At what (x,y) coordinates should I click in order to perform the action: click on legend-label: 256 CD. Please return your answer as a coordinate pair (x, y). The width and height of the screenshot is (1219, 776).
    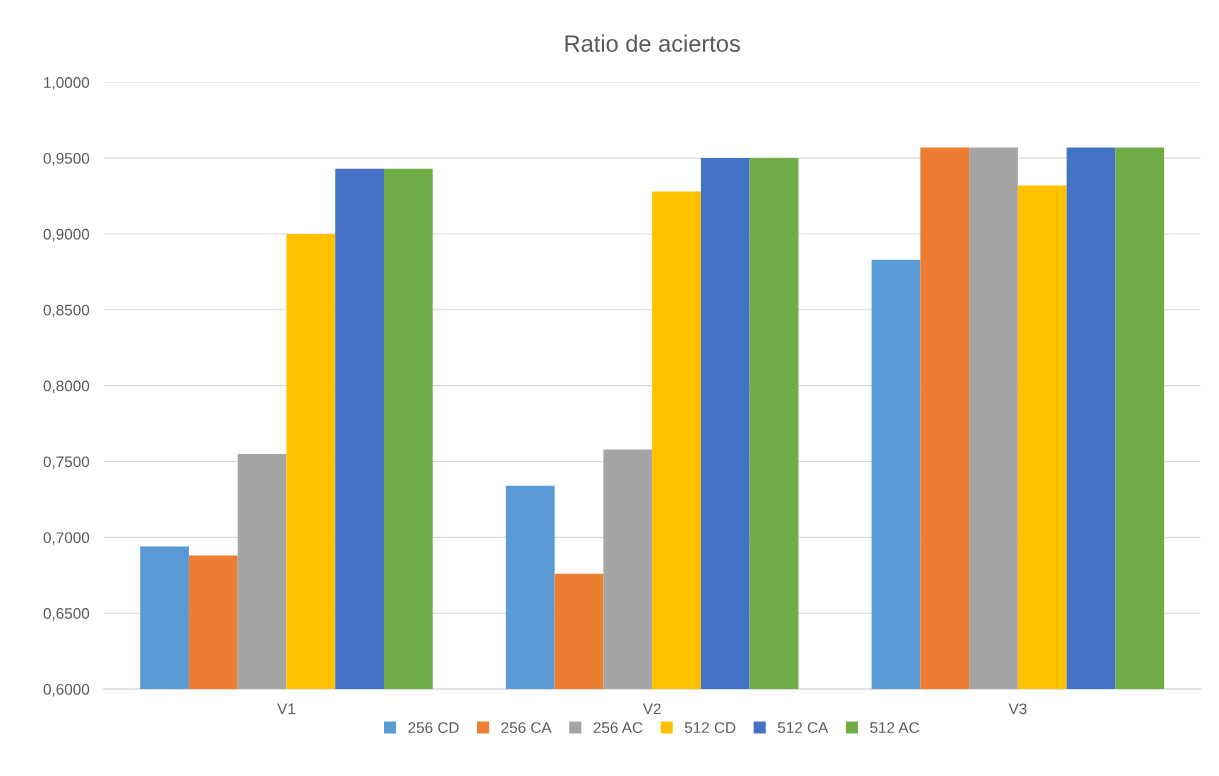
    Looking at the image, I should click on (433, 727).